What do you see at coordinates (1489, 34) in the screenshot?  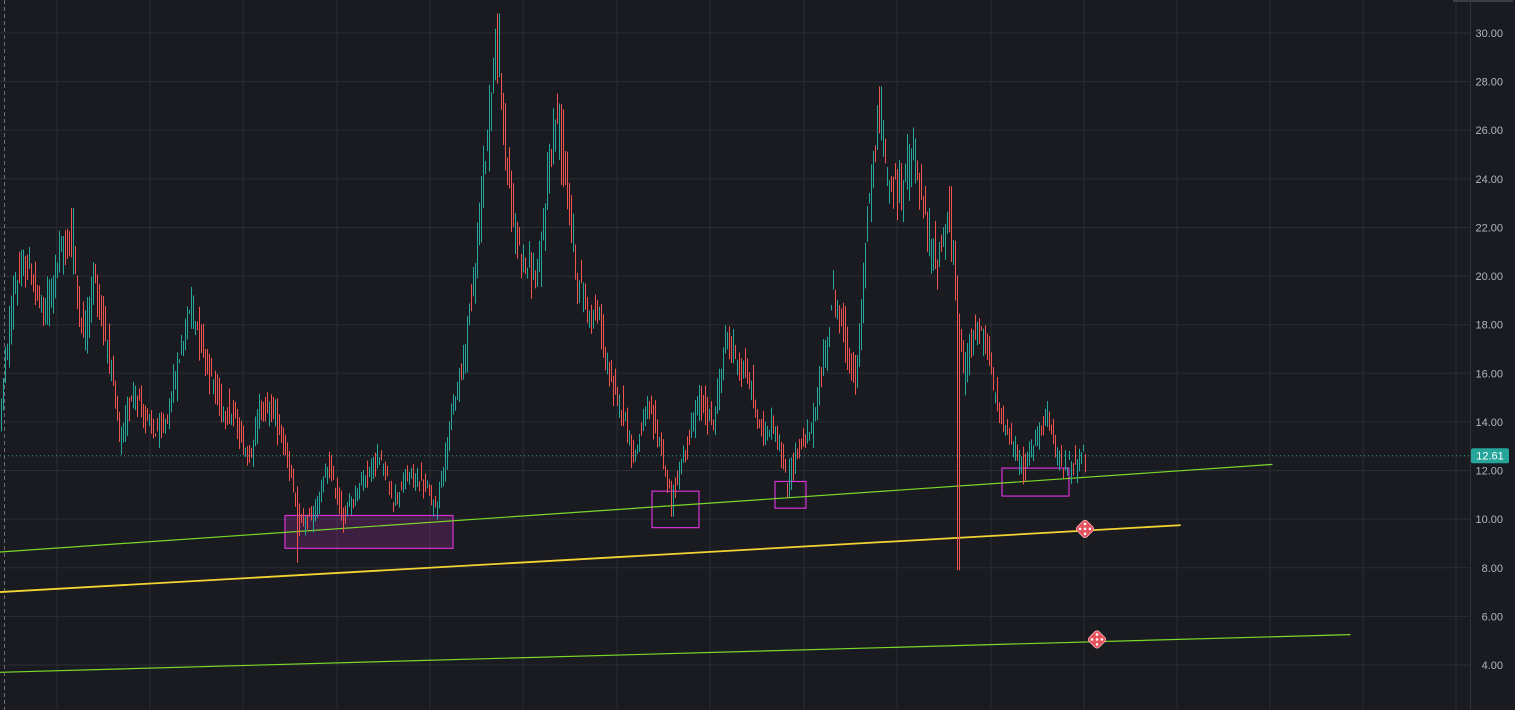 I see `y-tick-label: 30.00` at bounding box center [1489, 34].